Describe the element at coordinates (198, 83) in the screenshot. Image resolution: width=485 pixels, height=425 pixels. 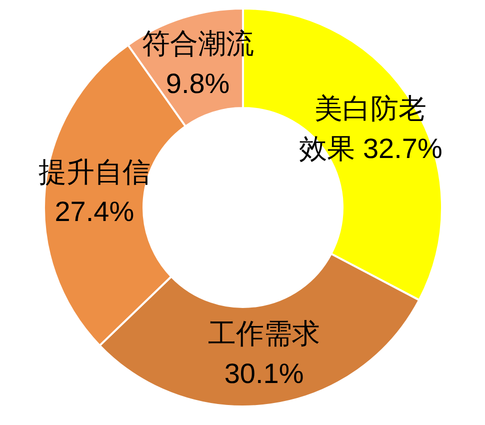
I see `data-label: 9.8%` at that location.